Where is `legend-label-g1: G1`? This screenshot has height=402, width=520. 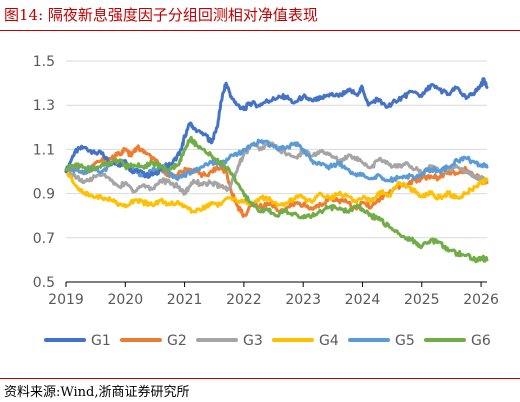
legend-label-g1: G1 is located at coordinates (101, 341).